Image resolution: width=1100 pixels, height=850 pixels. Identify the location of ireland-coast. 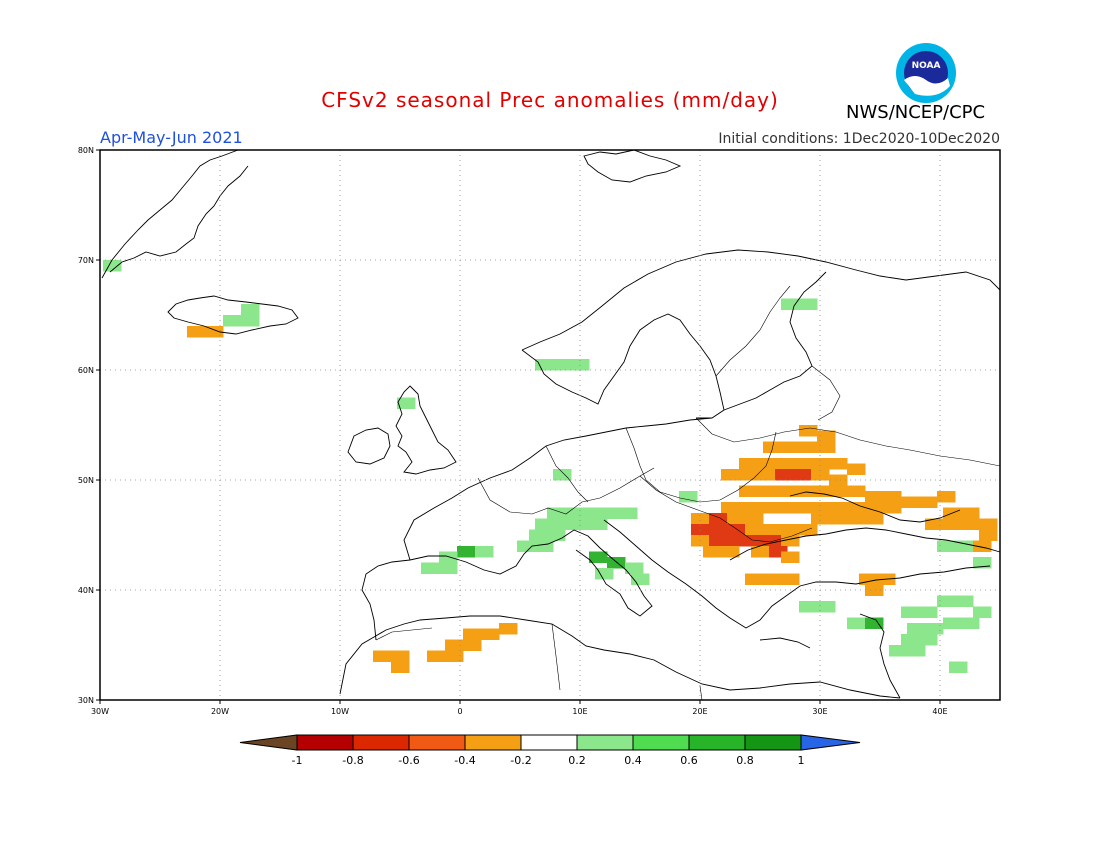
(369, 446).